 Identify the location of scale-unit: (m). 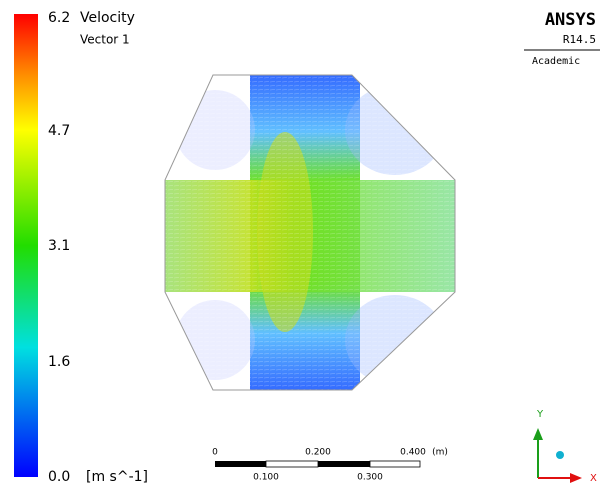
(440, 453).